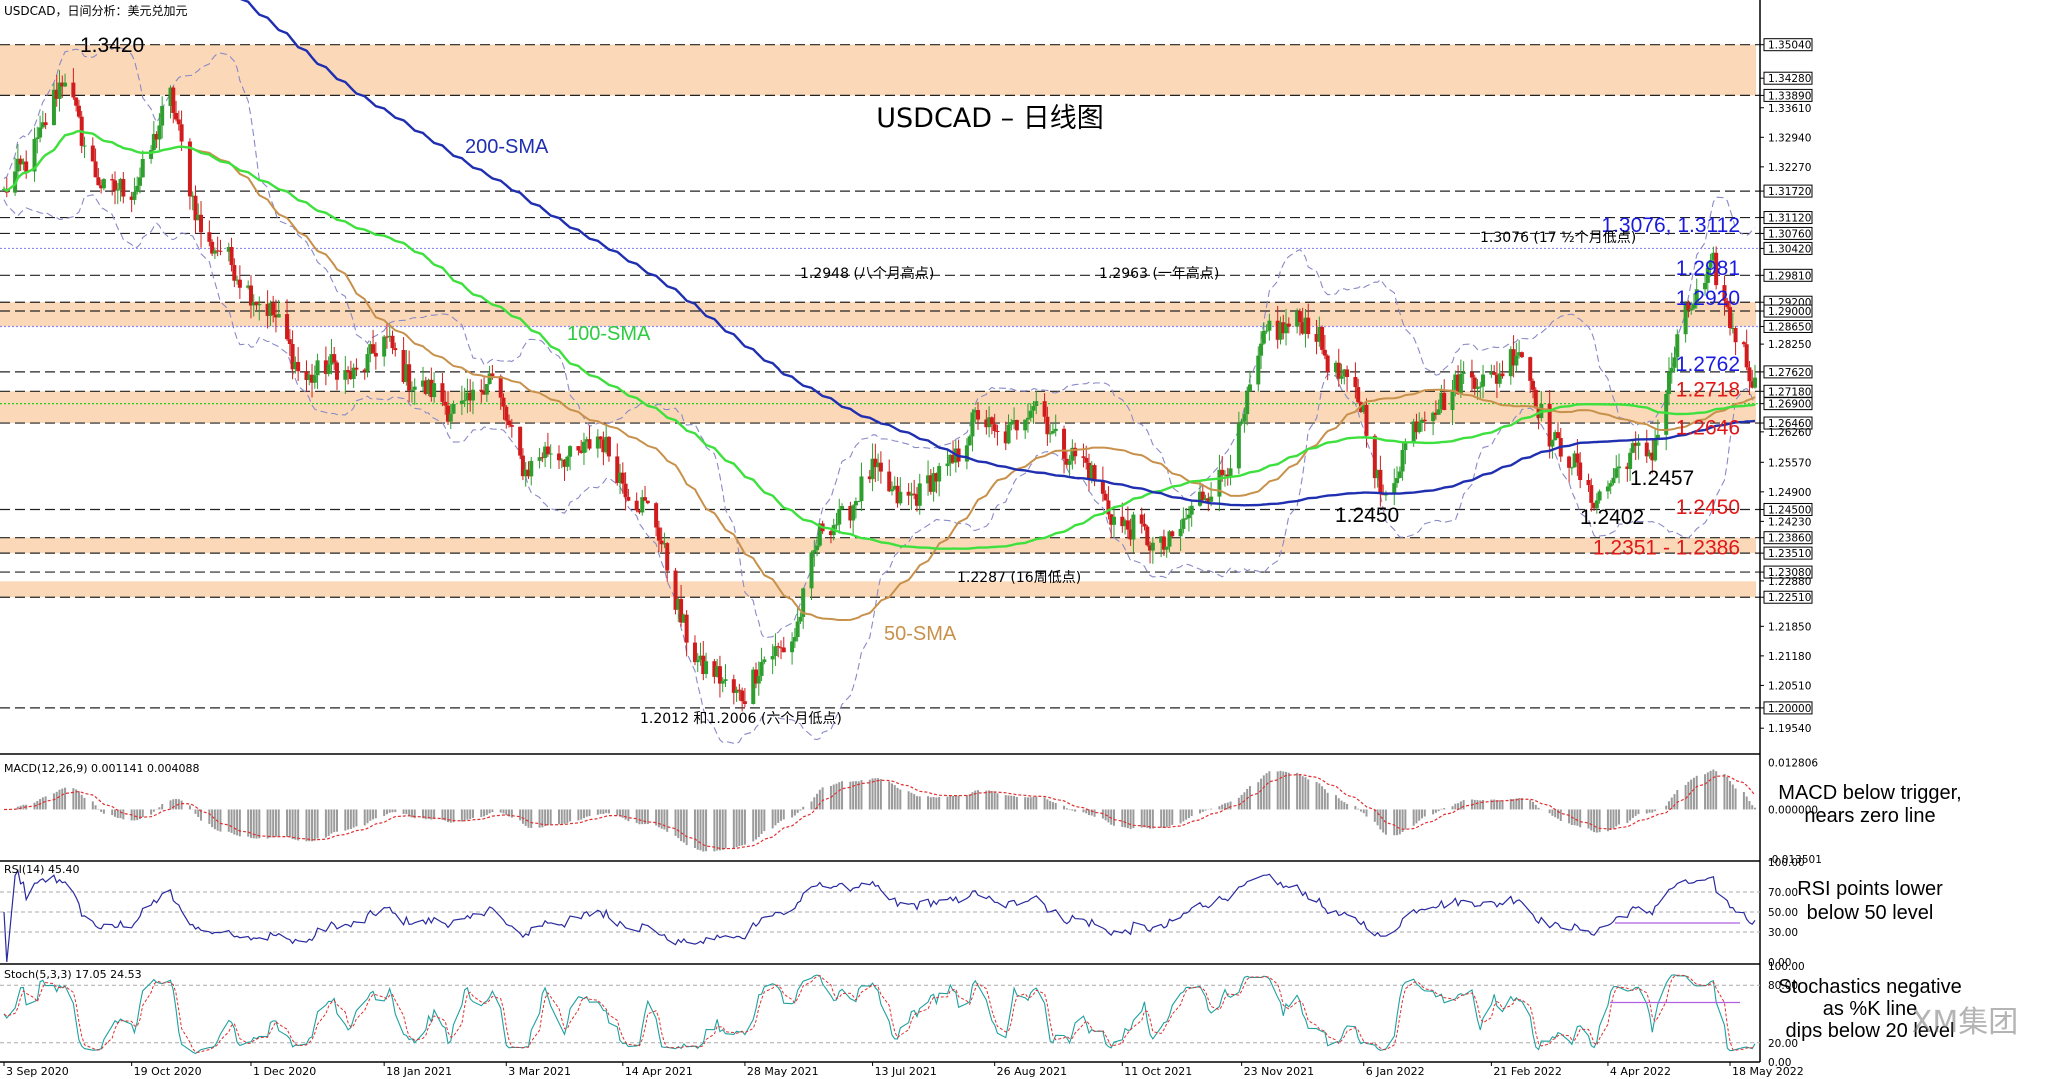  What do you see at coordinates (1786, 967) in the screenshot?
I see `stoch-axis-label: 100.00` at bounding box center [1786, 967].